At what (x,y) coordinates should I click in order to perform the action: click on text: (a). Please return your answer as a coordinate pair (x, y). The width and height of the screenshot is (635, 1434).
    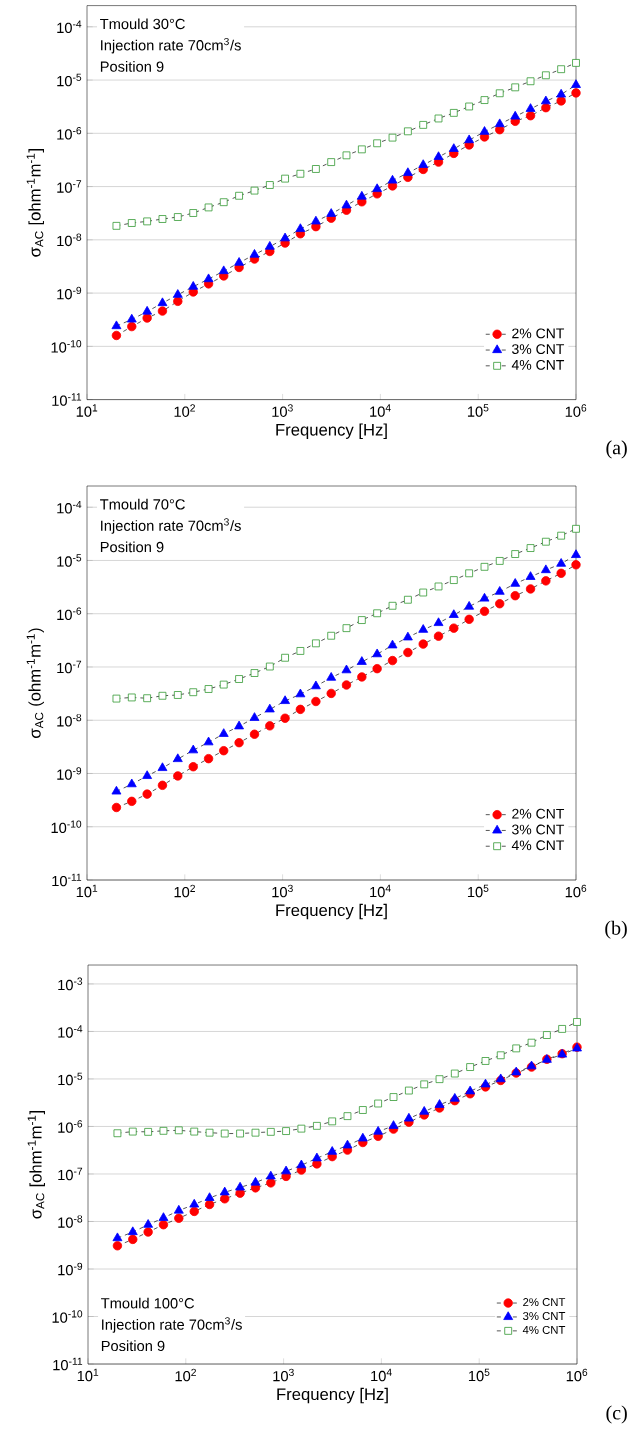
    Looking at the image, I should click on (616, 449).